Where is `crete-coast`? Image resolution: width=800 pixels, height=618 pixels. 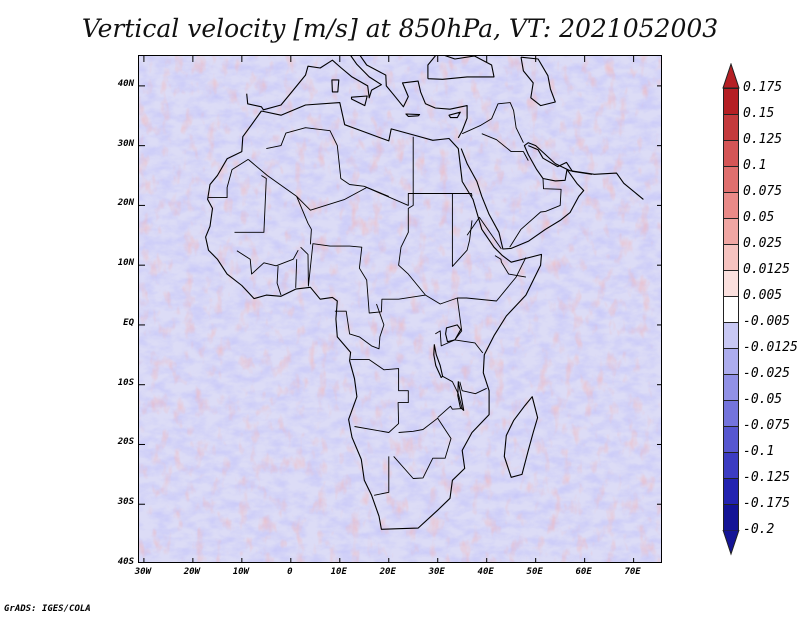
crete-coast is located at coordinates (413, 115).